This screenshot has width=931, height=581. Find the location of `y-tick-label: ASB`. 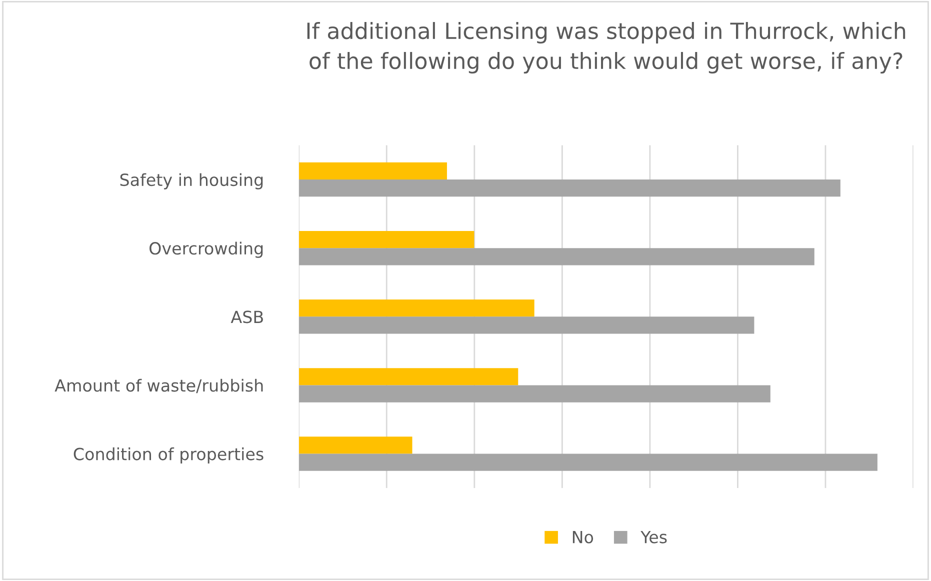

y-tick-label: ASB is located at coordinates (246, 317).